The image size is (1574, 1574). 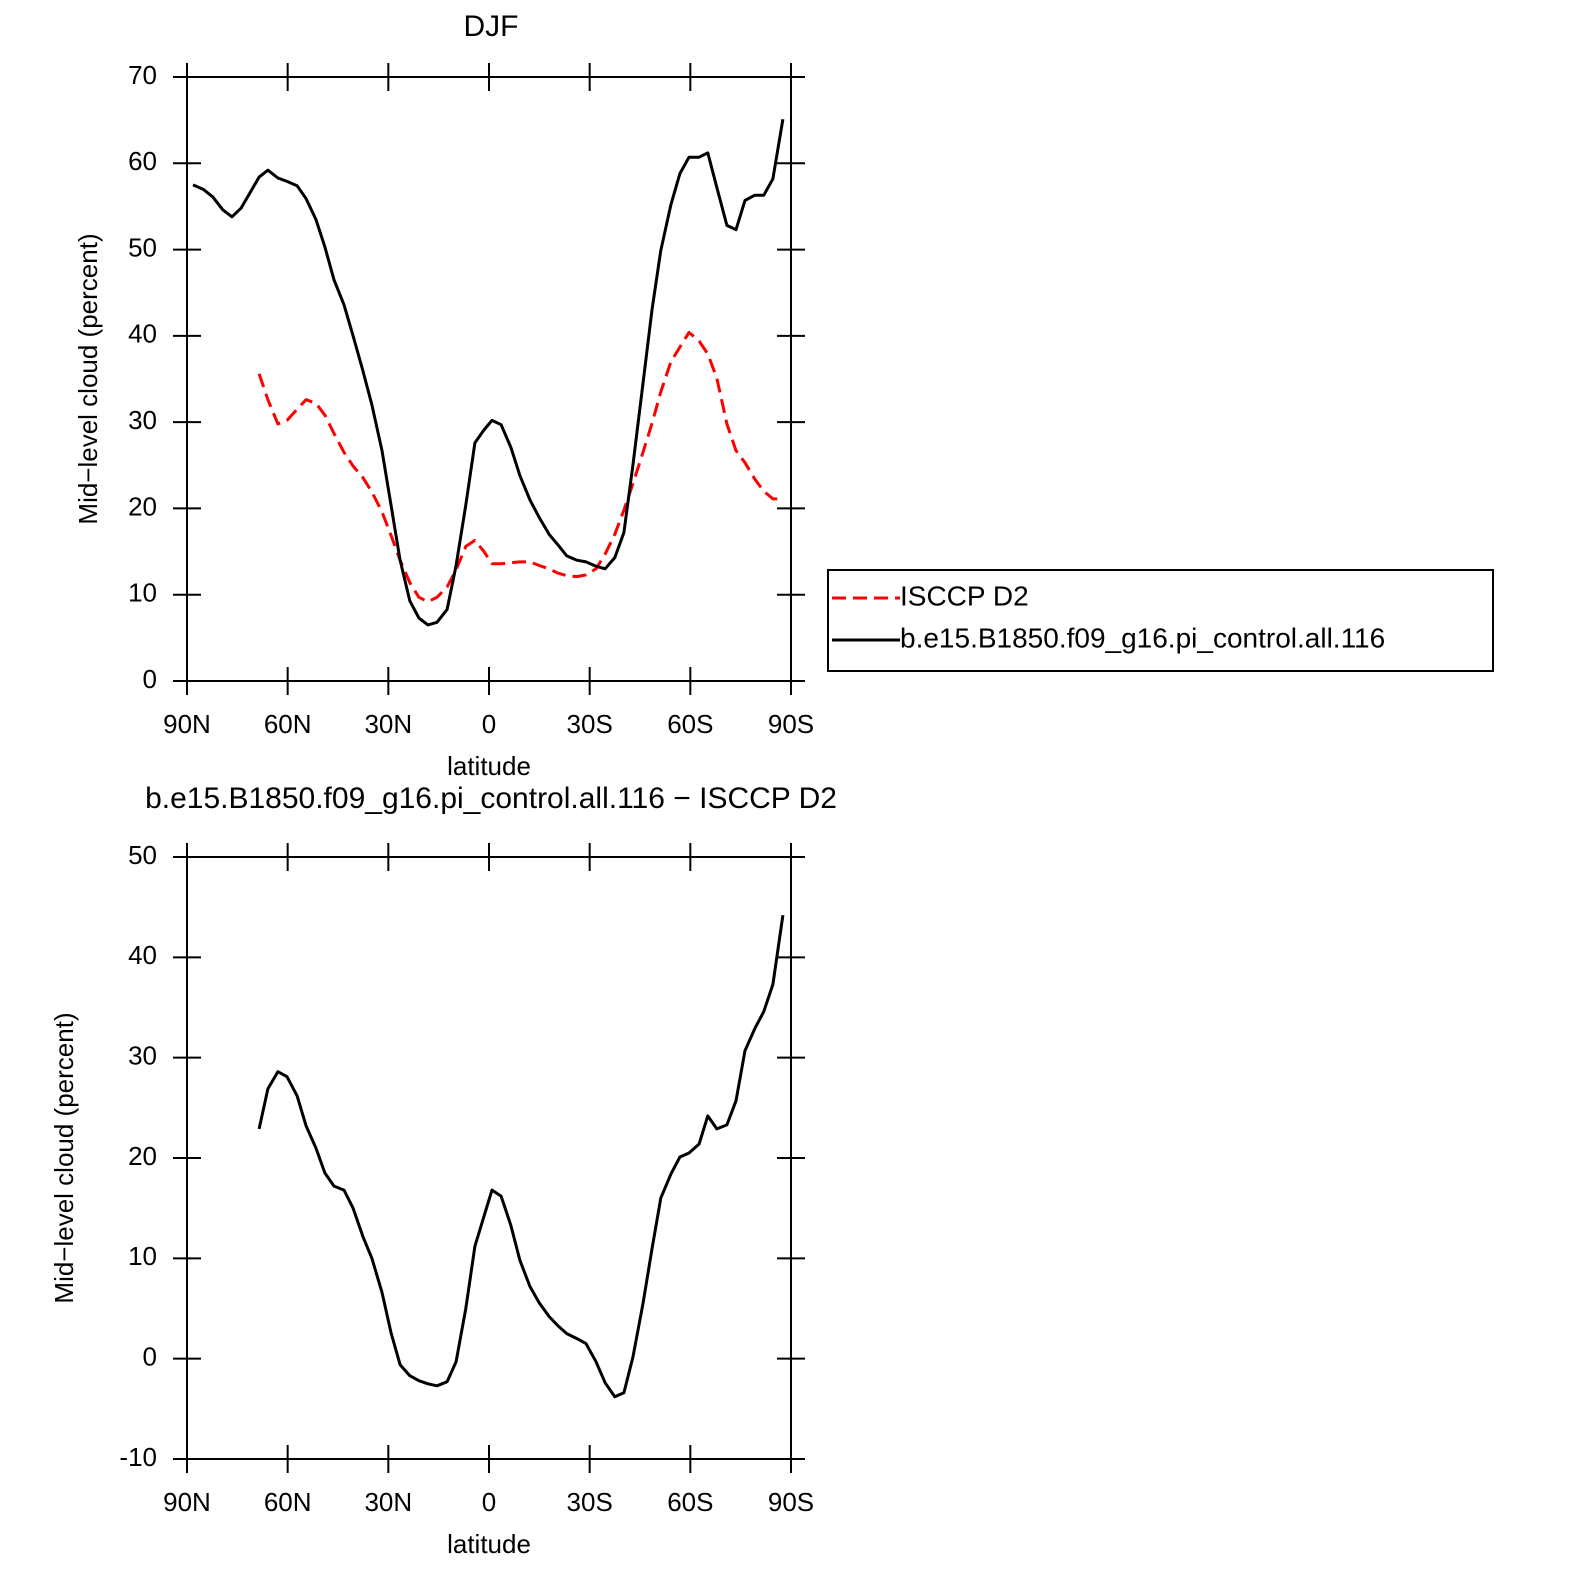 What do you see at coordinates (964, 595) in the screenshot?
I see `legend-label: ISCCP D2` at bounding box center [964, 595].